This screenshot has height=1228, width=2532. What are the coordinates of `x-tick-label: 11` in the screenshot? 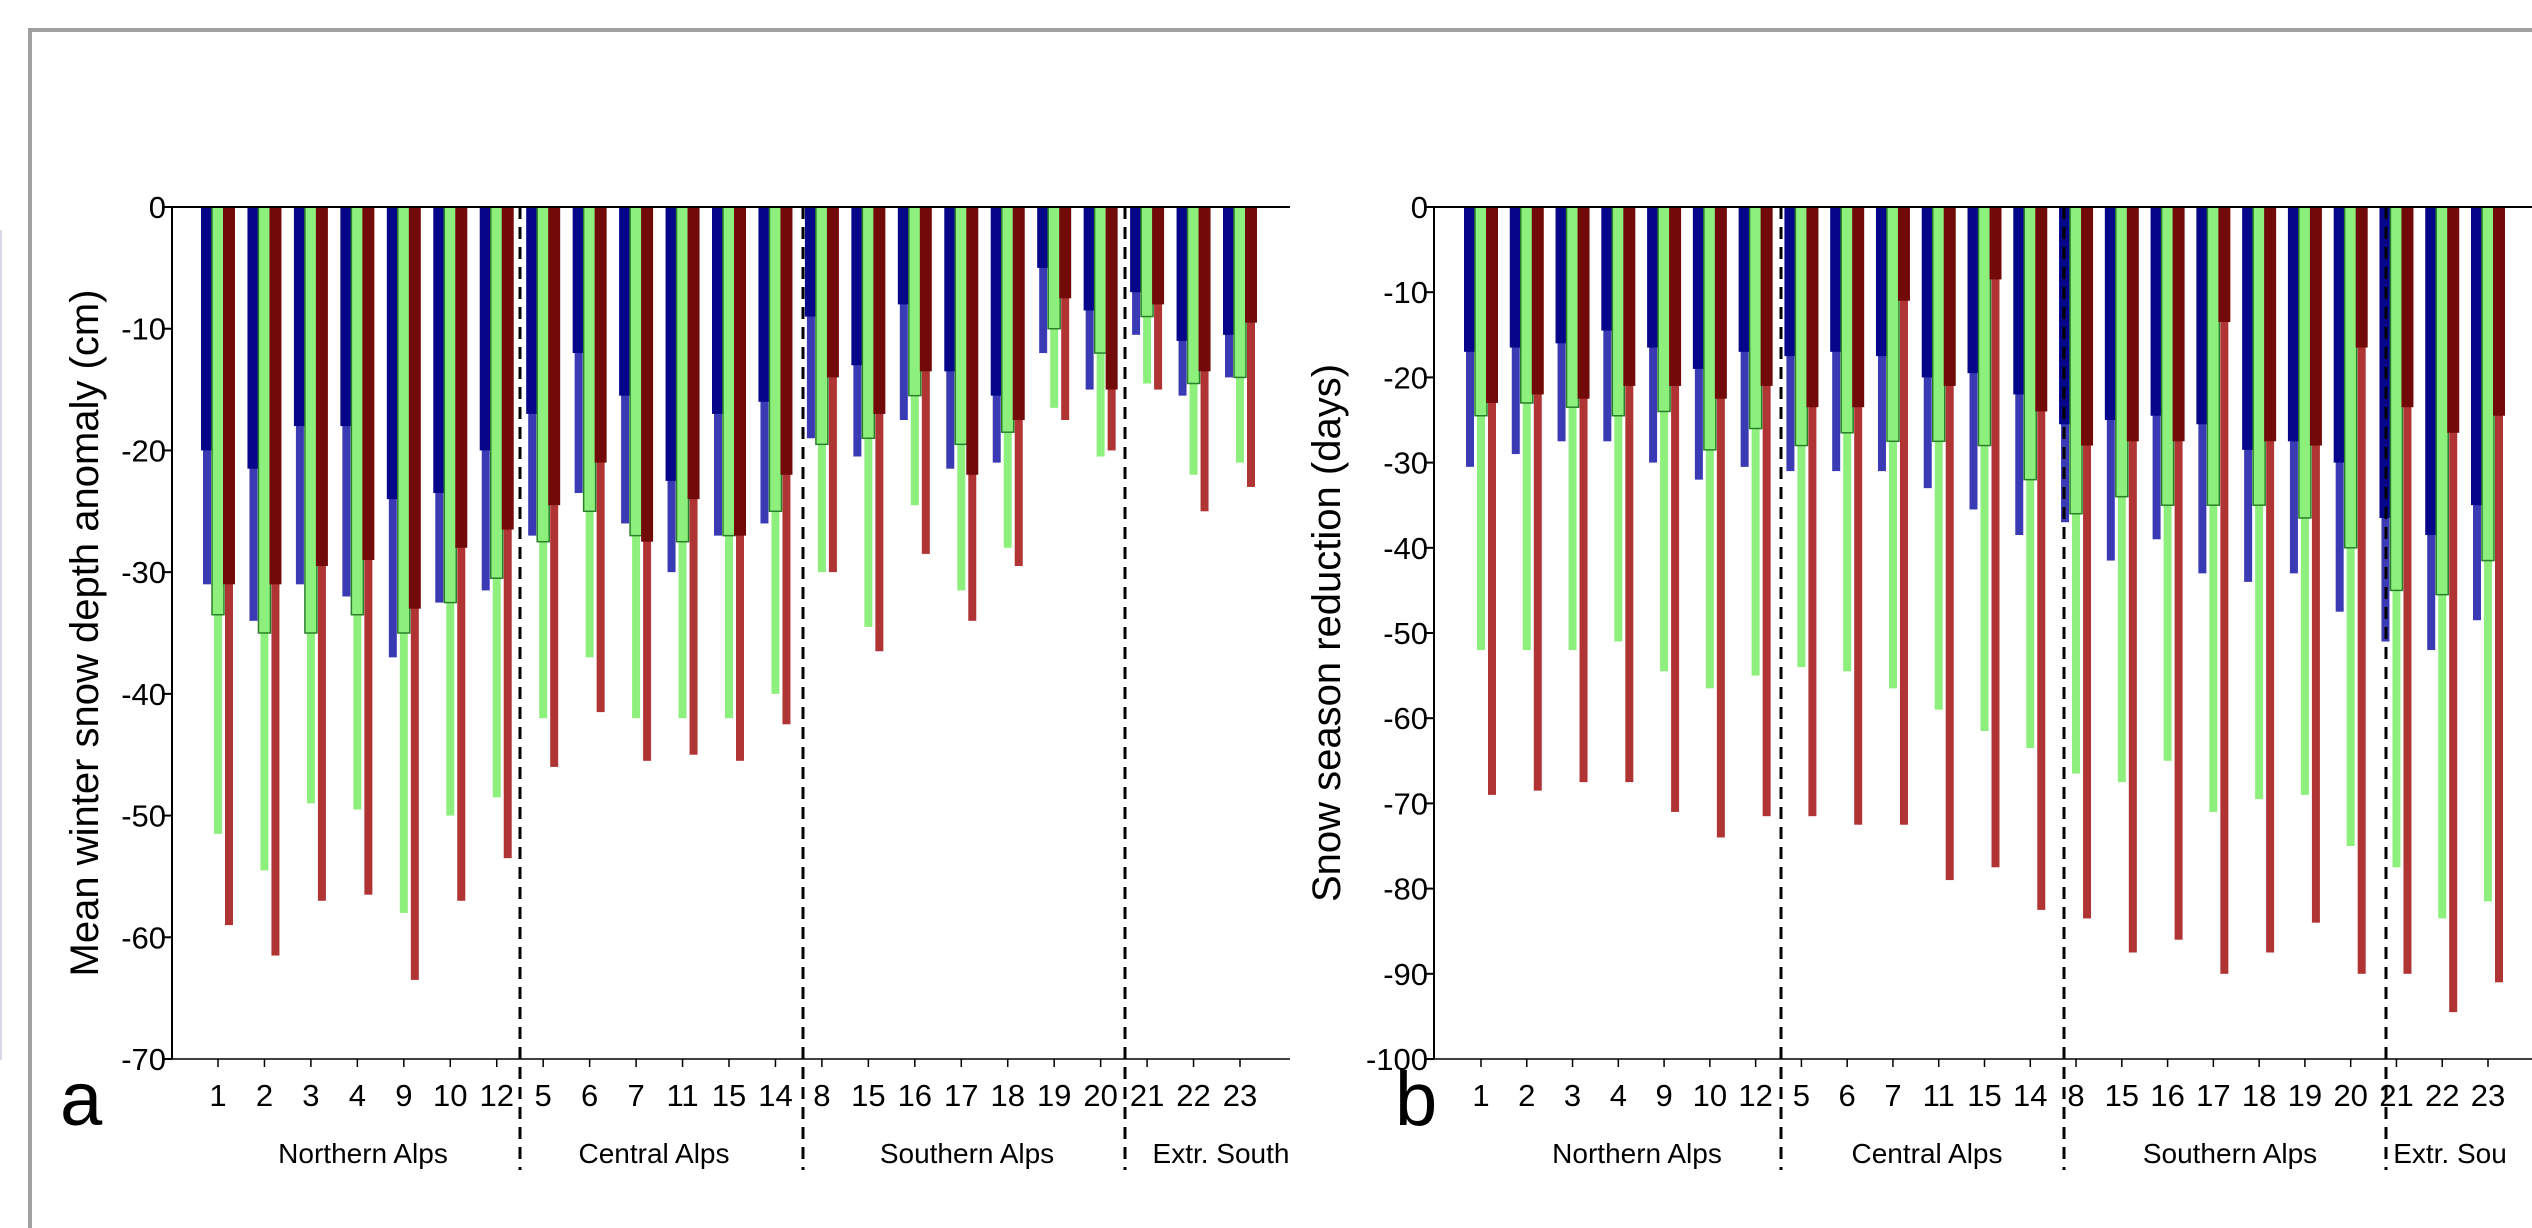 It's located at (1939, 1095).